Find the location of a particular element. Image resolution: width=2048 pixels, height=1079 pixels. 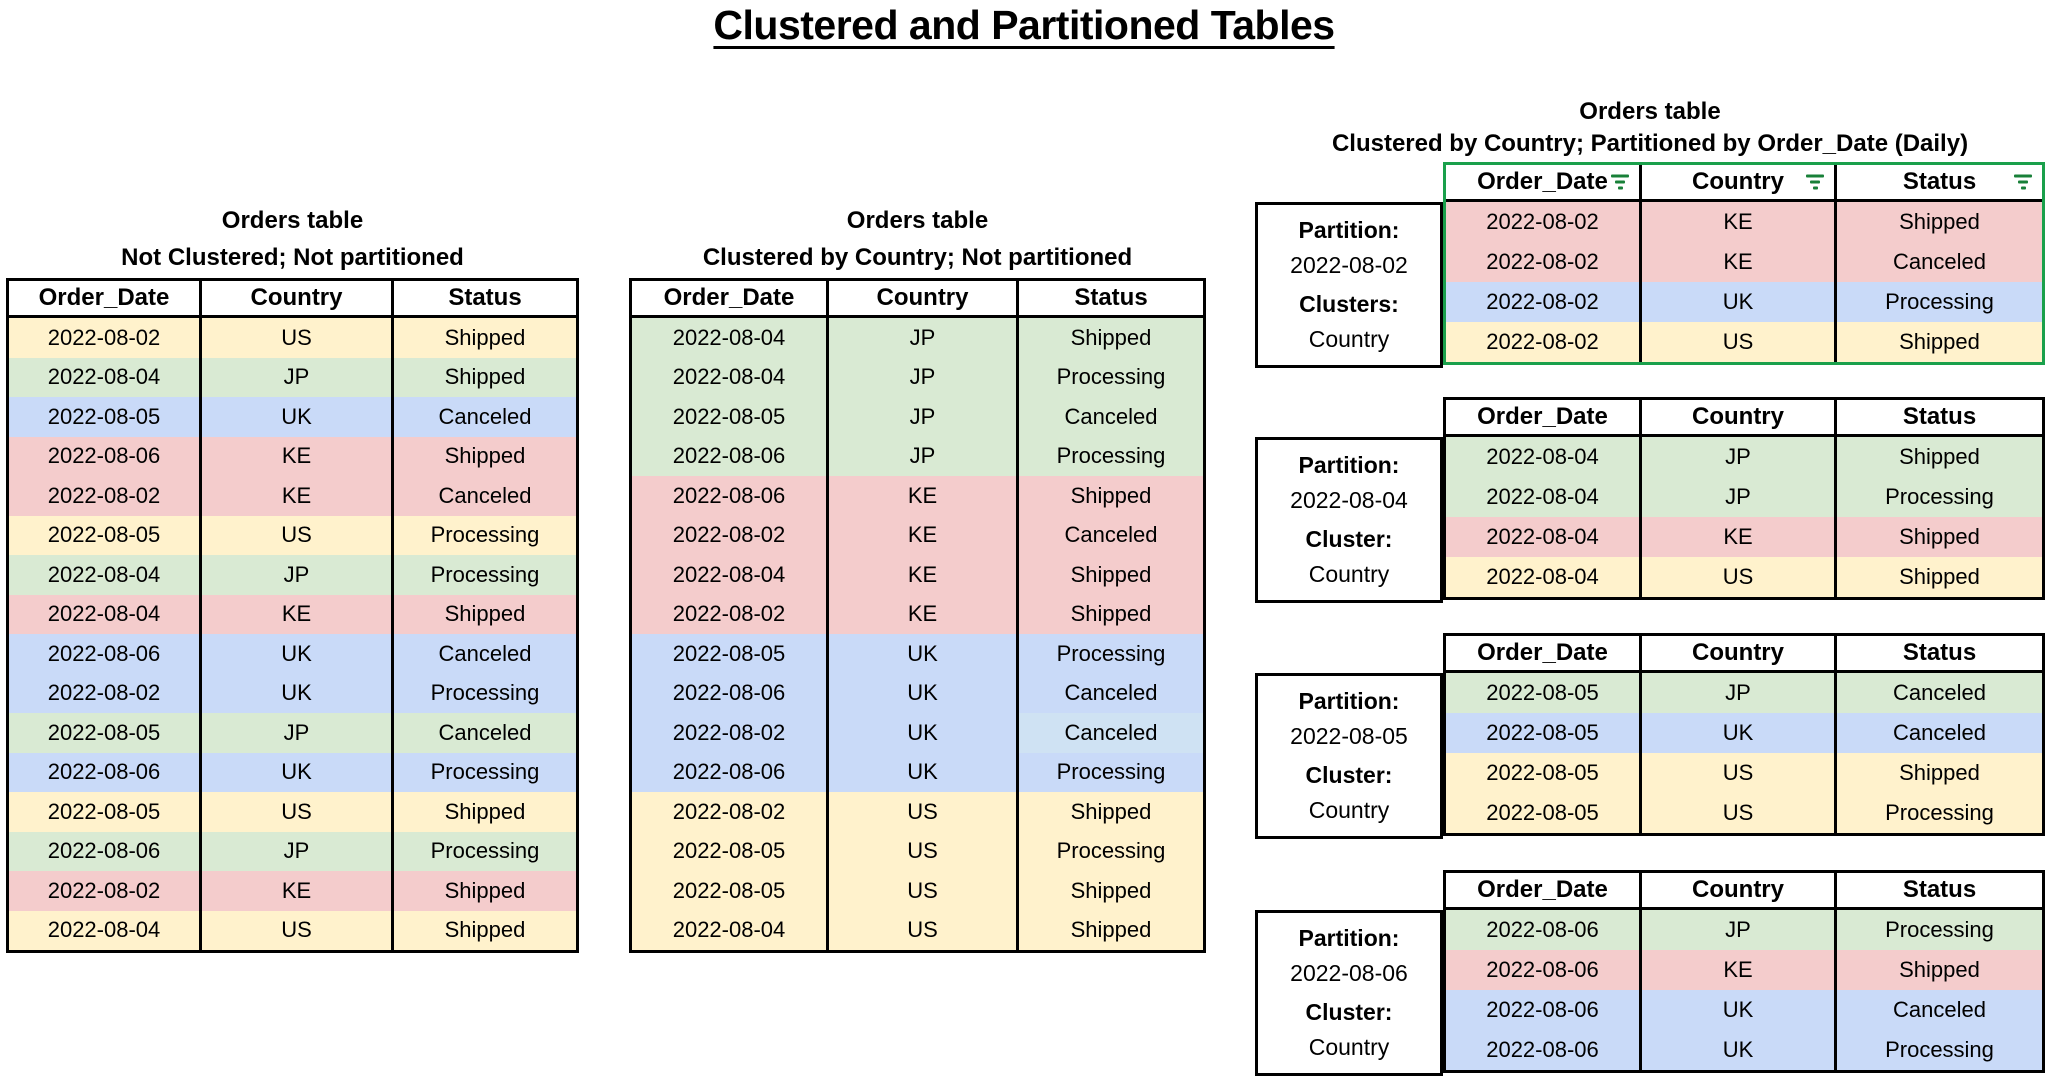

partition-value: 2022-08-04 is located at coordinates (1349, 500).